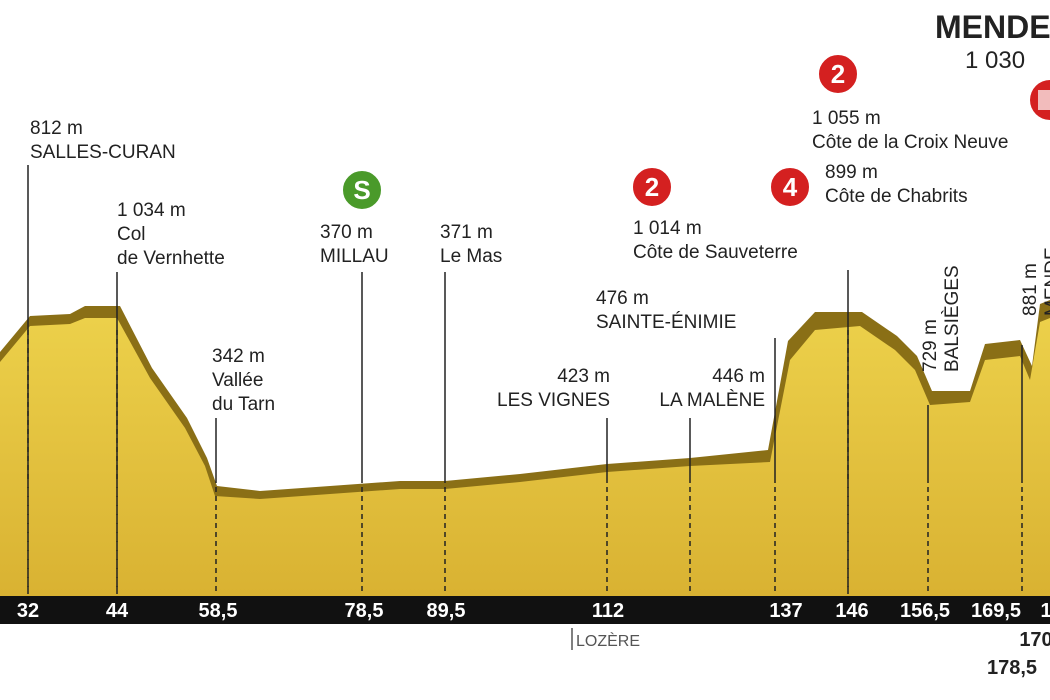 The image size is (1050, 700). I want to click on place-name: de Vernhette, so click(171, 258).